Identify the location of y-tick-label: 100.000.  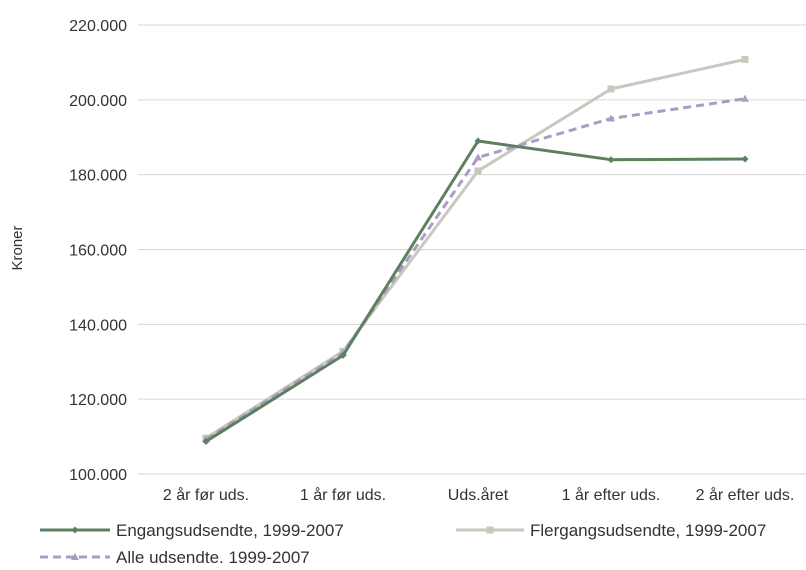
(98, 475).